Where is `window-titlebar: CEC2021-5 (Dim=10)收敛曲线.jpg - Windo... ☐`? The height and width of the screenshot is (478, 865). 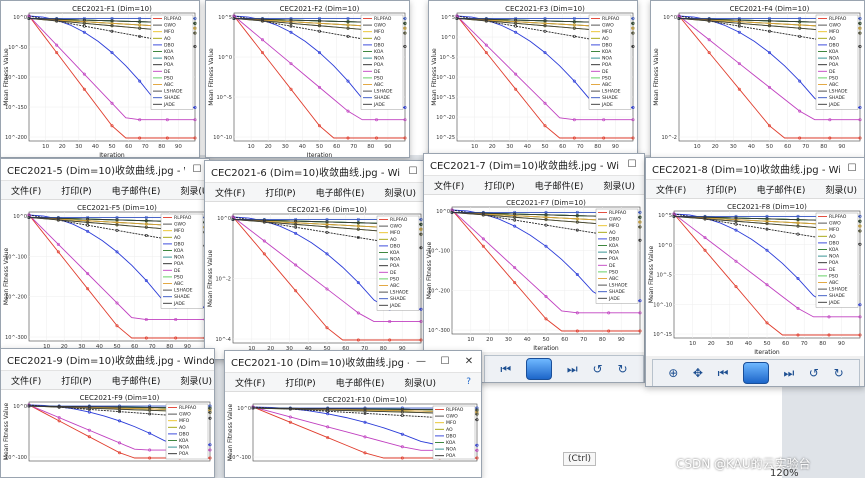
window-titlebar: CEC2021-5 (Dim=10)收敛曲线.jpg - Windo... ☐ is located at coordinates (105, 170).